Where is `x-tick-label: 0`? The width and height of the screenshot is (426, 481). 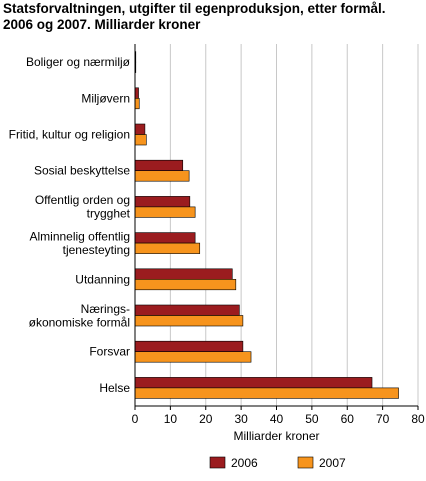
x-tick-label: 0 is located at coordinates (135, 419).